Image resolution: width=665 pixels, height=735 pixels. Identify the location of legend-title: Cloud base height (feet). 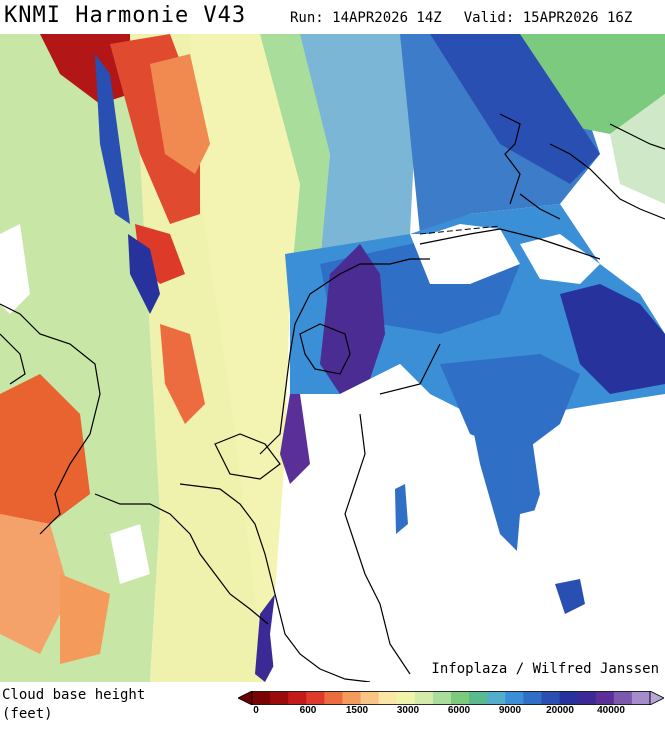
(73, 705).